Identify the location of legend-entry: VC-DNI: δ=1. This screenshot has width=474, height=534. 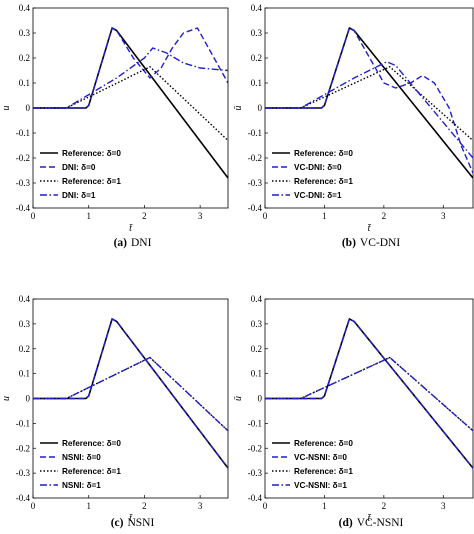
(318, 195).